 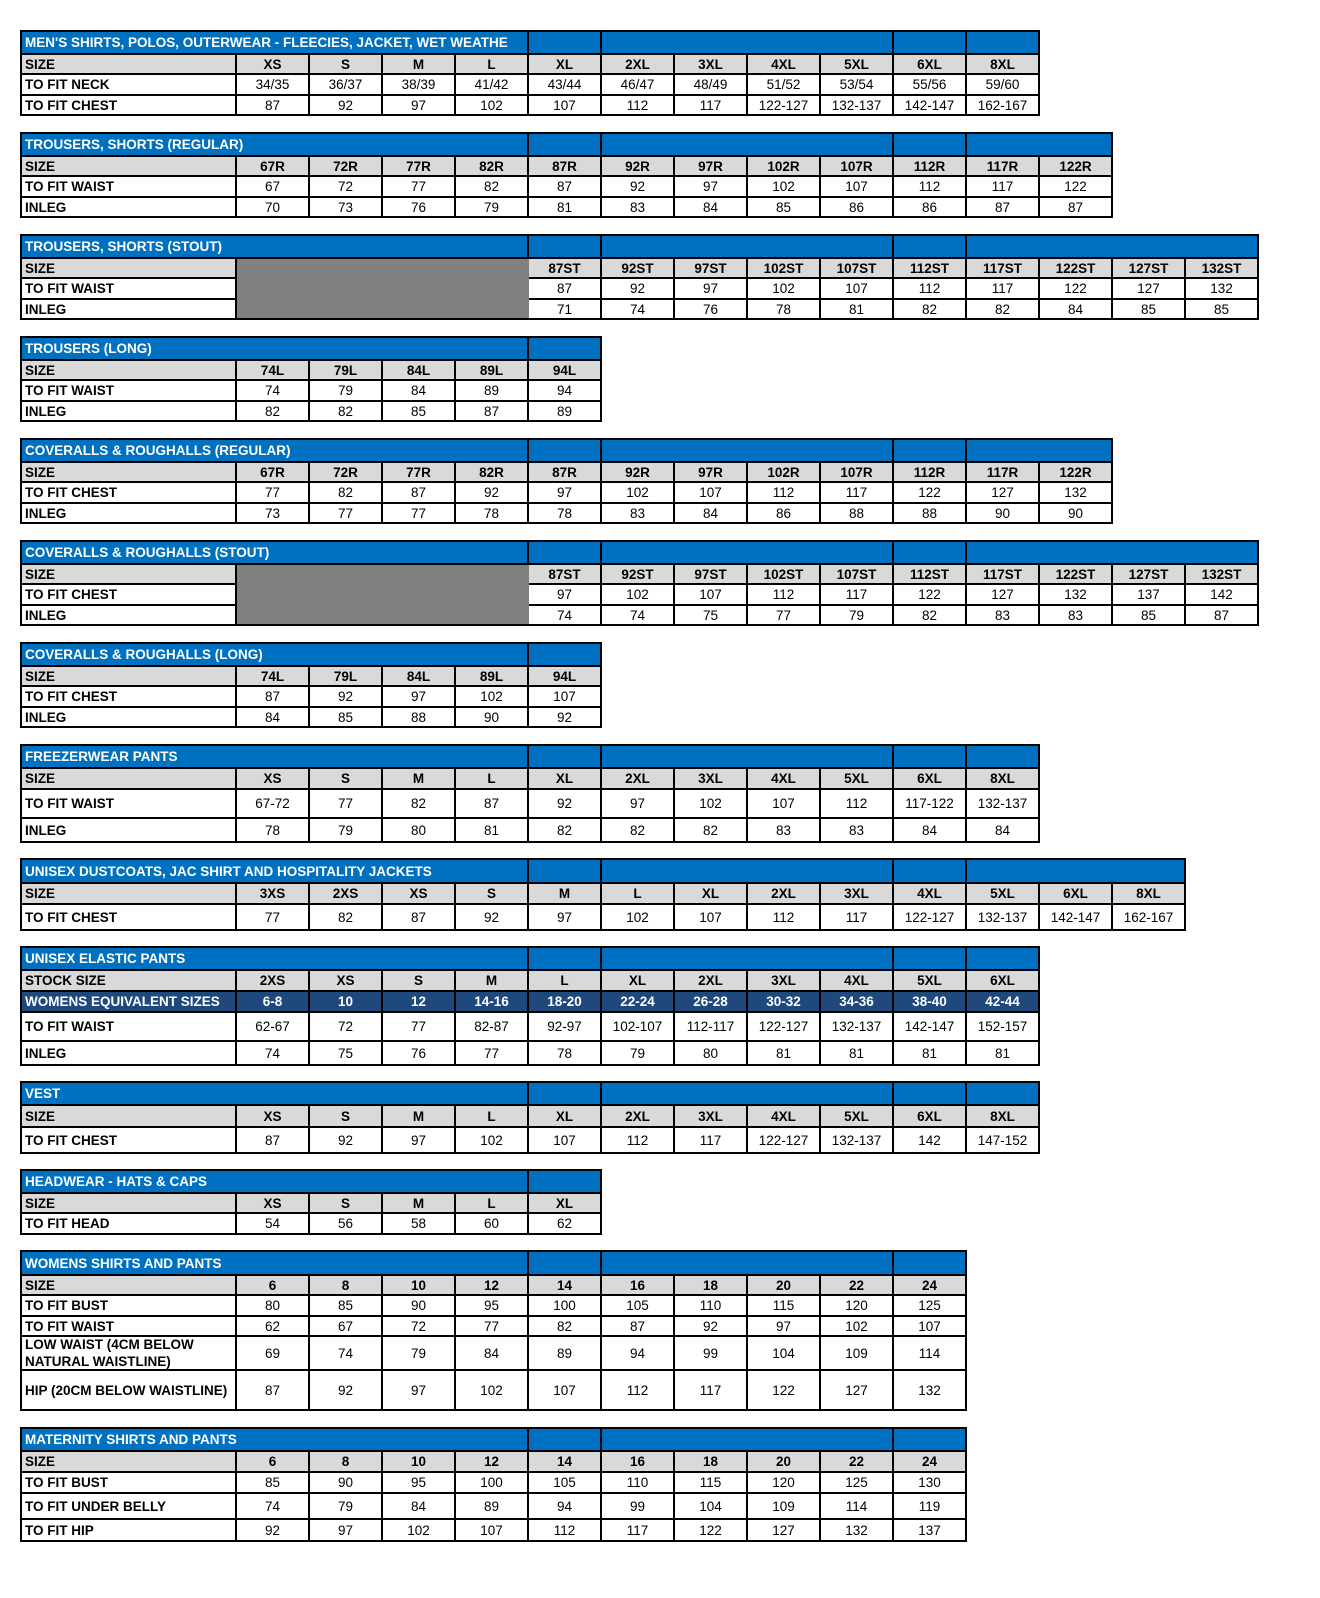 I want to click on table-row: SIZE XS S M L XL 2XL 3XL 4XL 5XL 6XL 8XL, so click(x=530, y=1116).